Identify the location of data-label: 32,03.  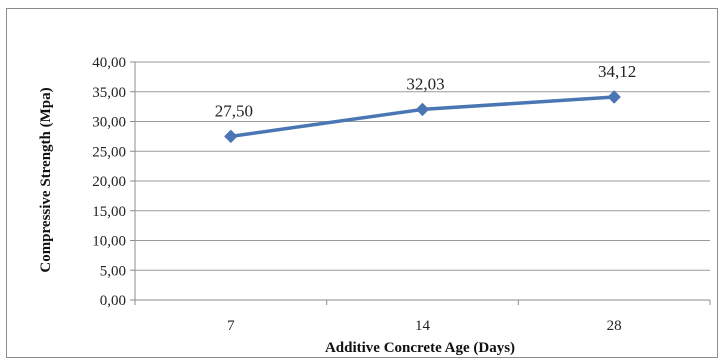
(425, 83).